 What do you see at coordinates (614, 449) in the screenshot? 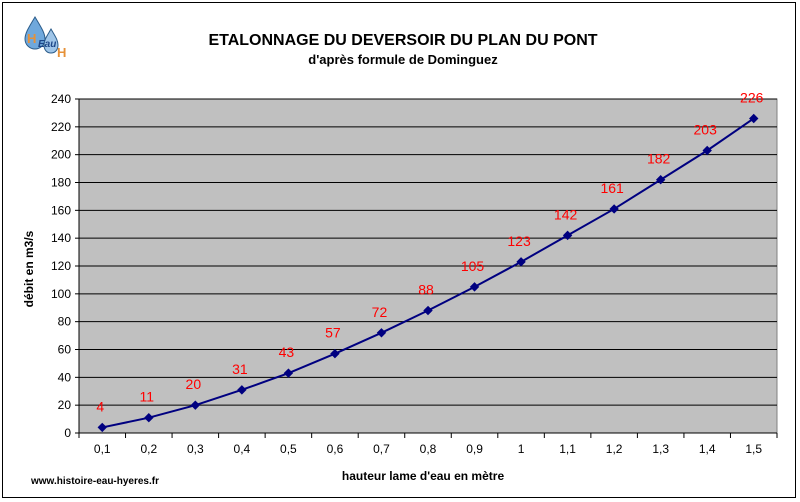
I see `x-tick-label: 1,2` at bounding box center [614, 449].